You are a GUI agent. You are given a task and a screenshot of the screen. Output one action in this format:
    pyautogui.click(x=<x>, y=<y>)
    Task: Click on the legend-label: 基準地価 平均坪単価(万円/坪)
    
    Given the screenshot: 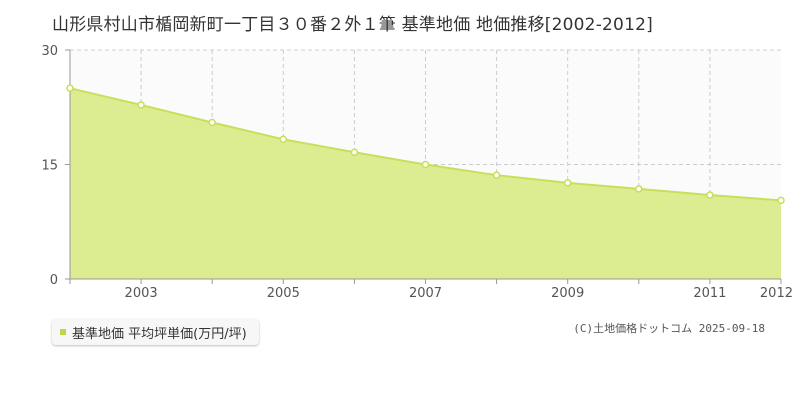 What is the action you would take?
    pyautogui.click(x=159, y=334)
    